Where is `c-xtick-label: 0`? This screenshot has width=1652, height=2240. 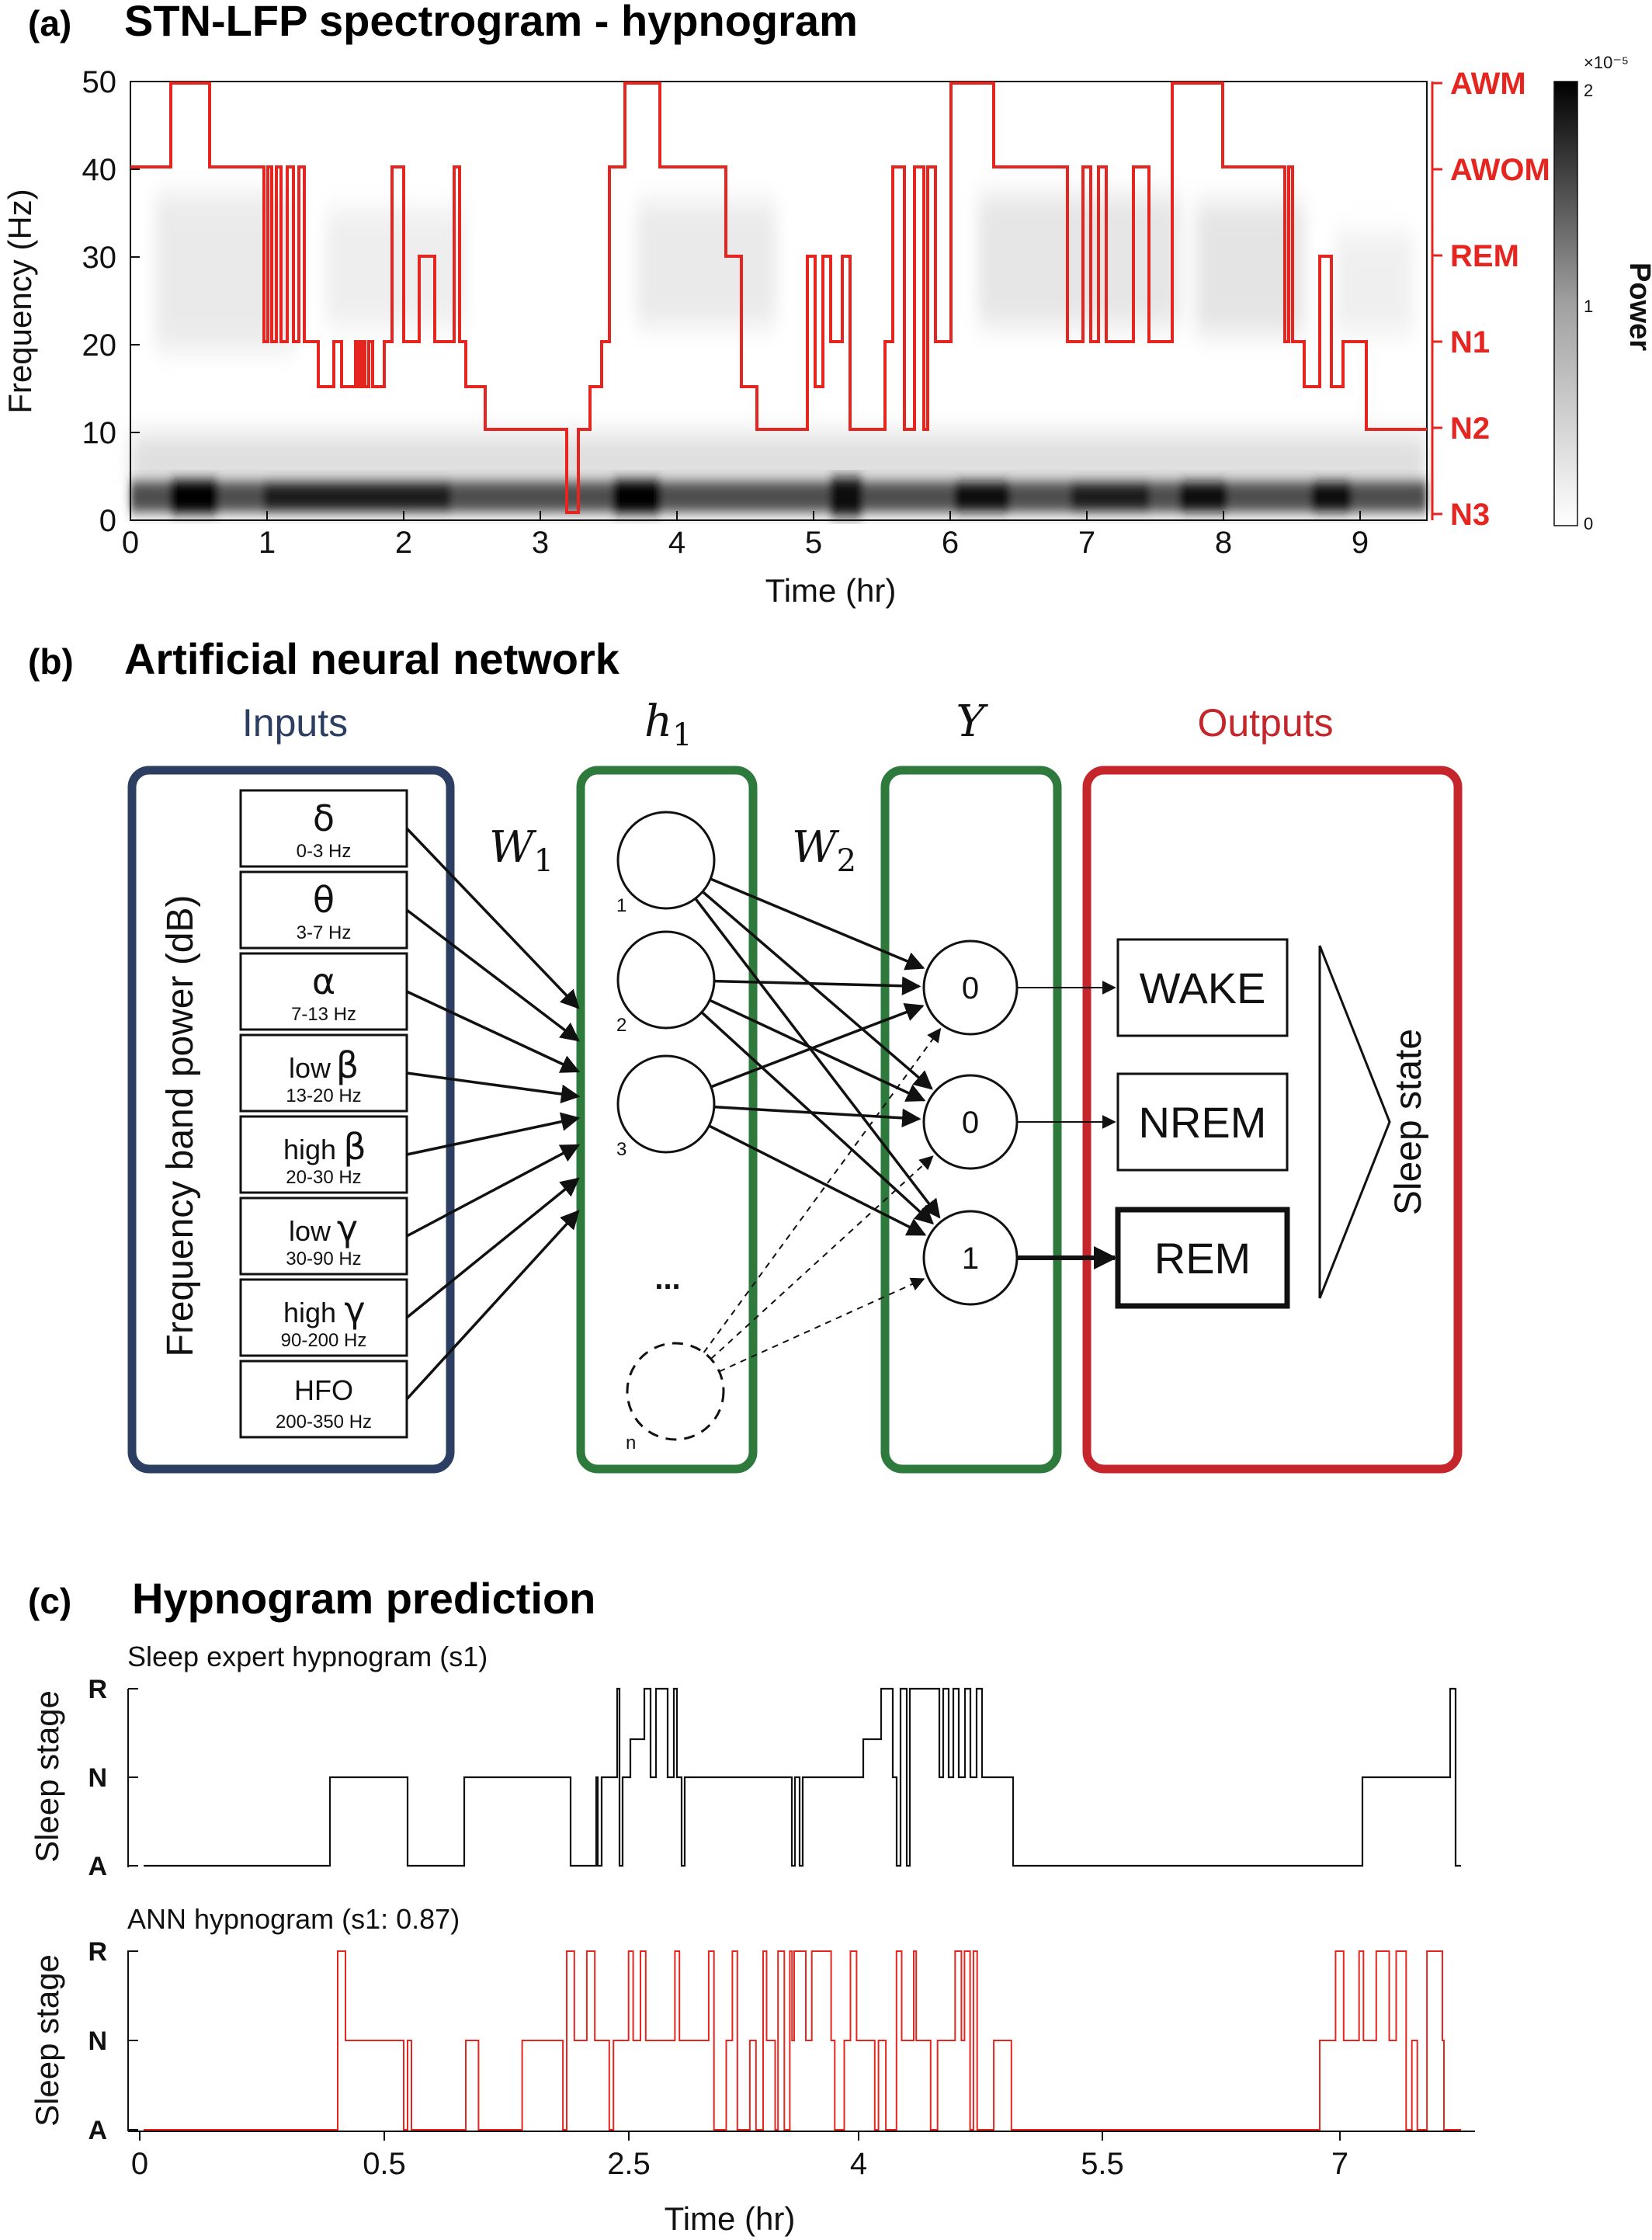 c-xtick-label: 0 is located at coordinates (139, 2164).